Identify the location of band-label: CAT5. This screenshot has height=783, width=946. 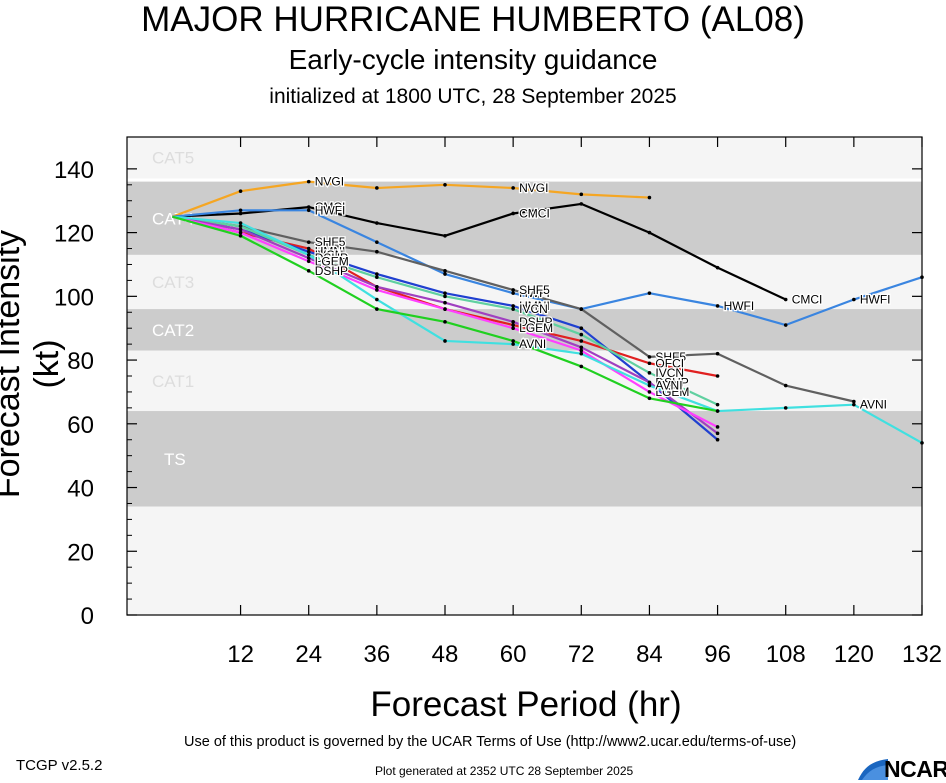
(173, 158).